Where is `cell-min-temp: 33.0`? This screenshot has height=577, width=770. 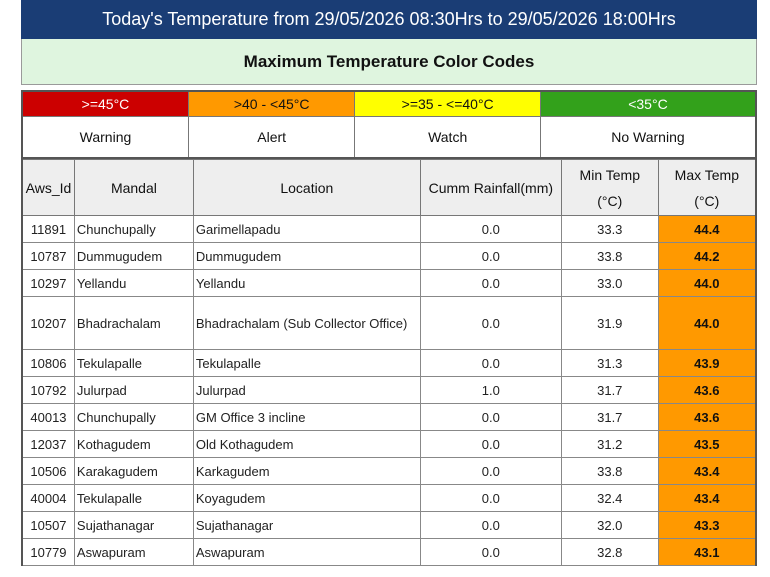
cell-min-temp: 33.0 is located at coordinates (609, 283).